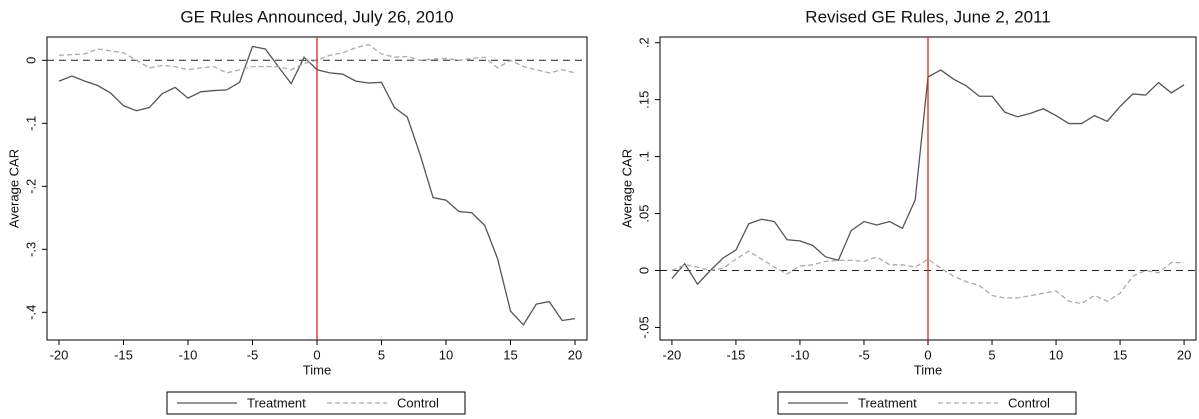 The height and width of the screenshot is (419, 1199). I want to click on y-tick-label: -.1, so click(30, 123).